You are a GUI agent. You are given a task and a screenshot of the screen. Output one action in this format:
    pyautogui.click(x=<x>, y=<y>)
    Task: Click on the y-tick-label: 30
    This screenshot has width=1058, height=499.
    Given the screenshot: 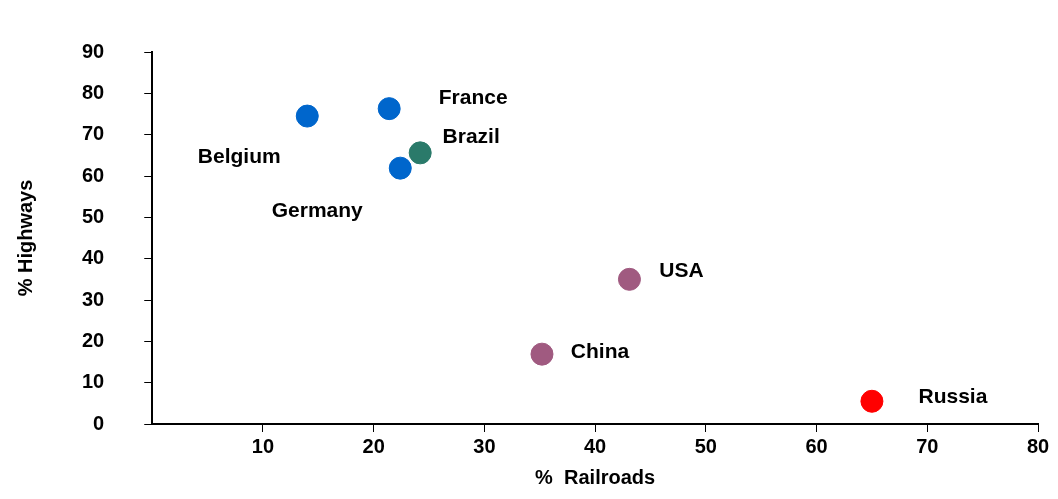 What is the action you would take?
    pyautogui.click(x=93, y=298)
    